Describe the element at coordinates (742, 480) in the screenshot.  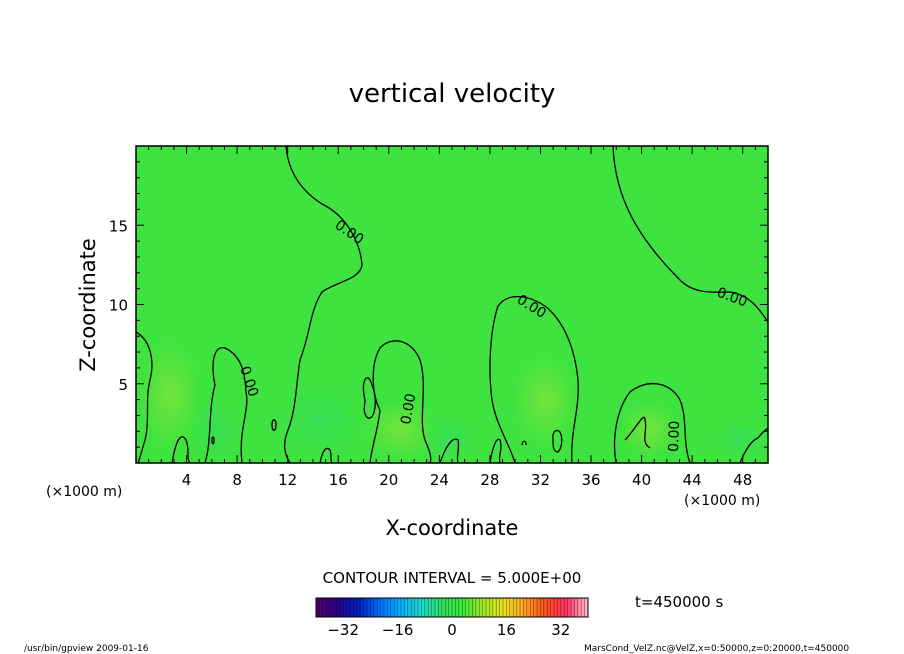
I see `x-tick-label: 48` at that location.